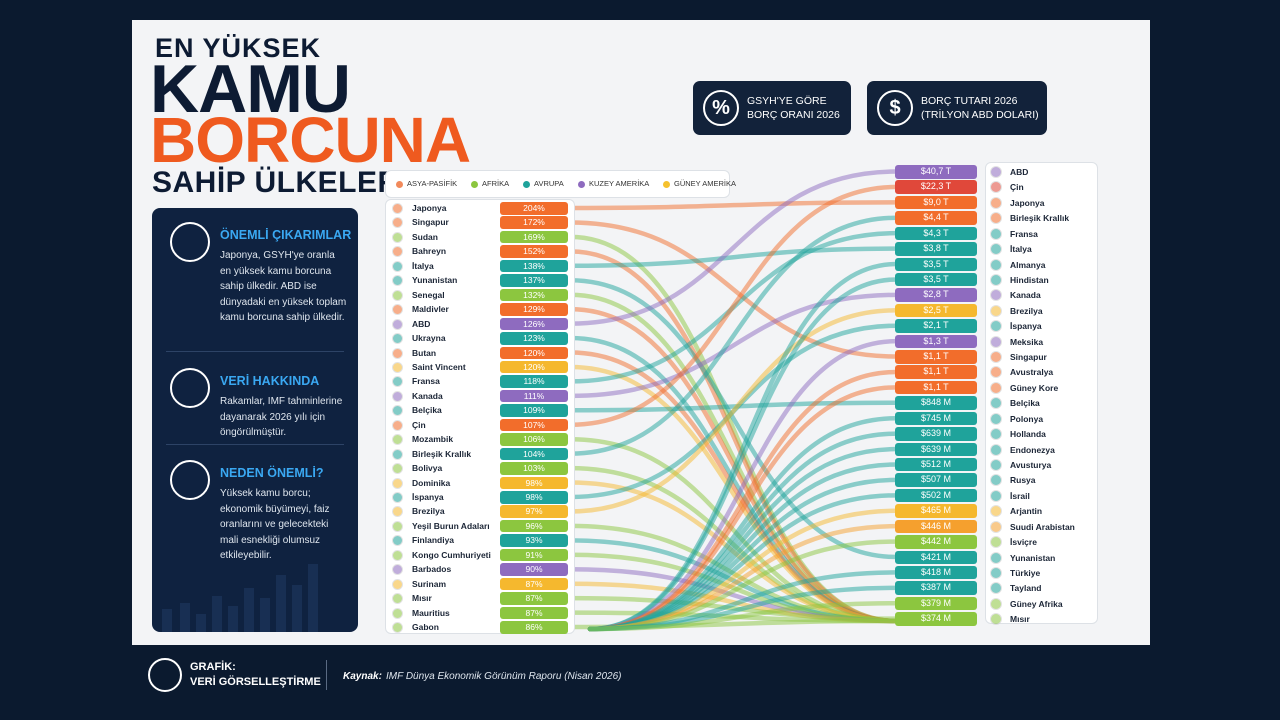 The width and height of the screenshot is (1280, 720). What do you see at coordinates (428, 511) in the screenshot?
I see `country-name: Brezilya` at bounding box center [428, 511].